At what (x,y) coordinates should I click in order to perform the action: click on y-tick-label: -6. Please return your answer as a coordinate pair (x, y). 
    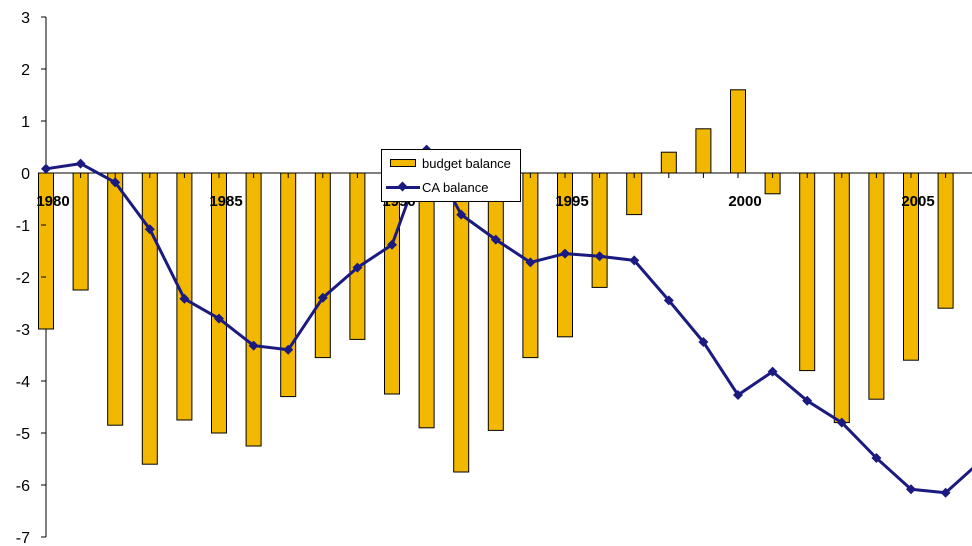
    Looking at the image, I should click on (23, 486).